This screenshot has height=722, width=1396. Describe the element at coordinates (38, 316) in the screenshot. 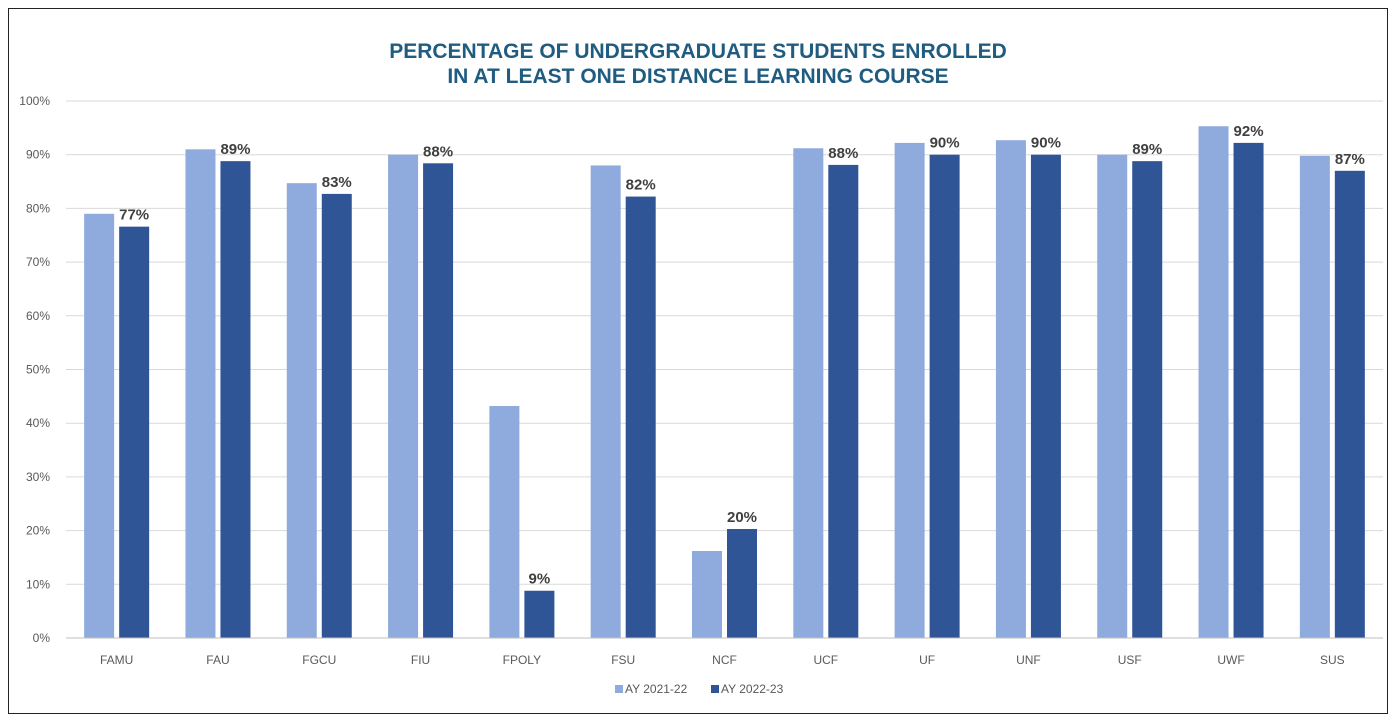

I see `y-tick-label: 60%` at that location.